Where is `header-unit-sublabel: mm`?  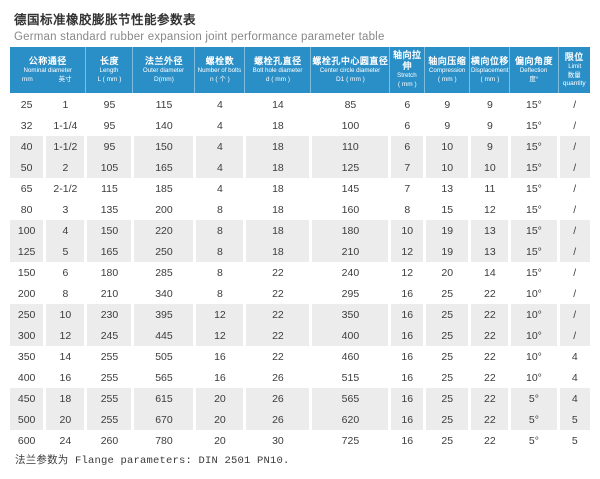
header-unit-sublabel: mm is located at coordinates (27, 79).